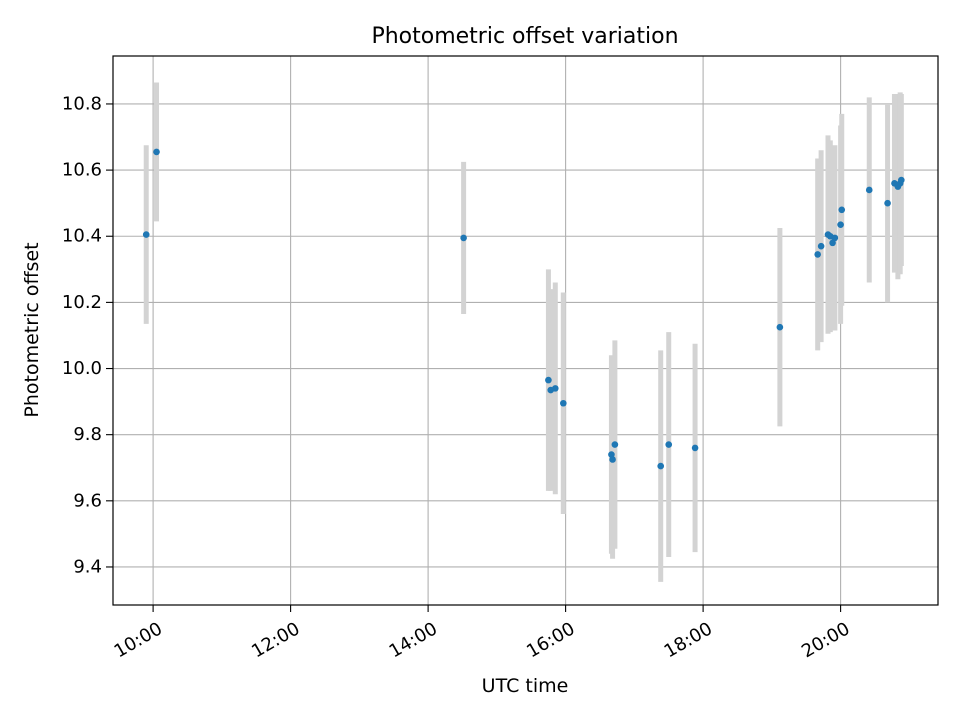 This screenshot has height=720, width=960. I want to click on y-tick-label: 10.2, so click(82, 302).